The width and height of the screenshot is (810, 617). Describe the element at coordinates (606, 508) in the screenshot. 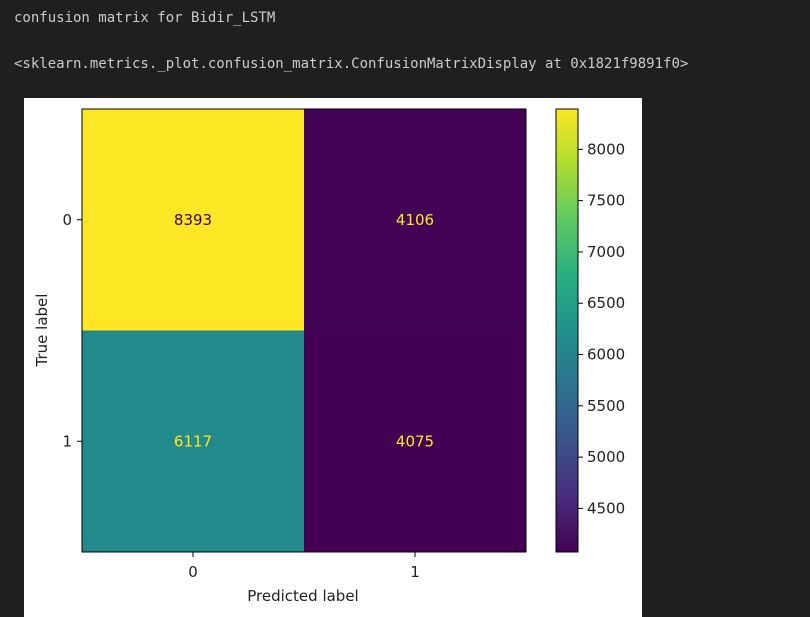

I see `colorbar-tick-label: 4500` at that location.